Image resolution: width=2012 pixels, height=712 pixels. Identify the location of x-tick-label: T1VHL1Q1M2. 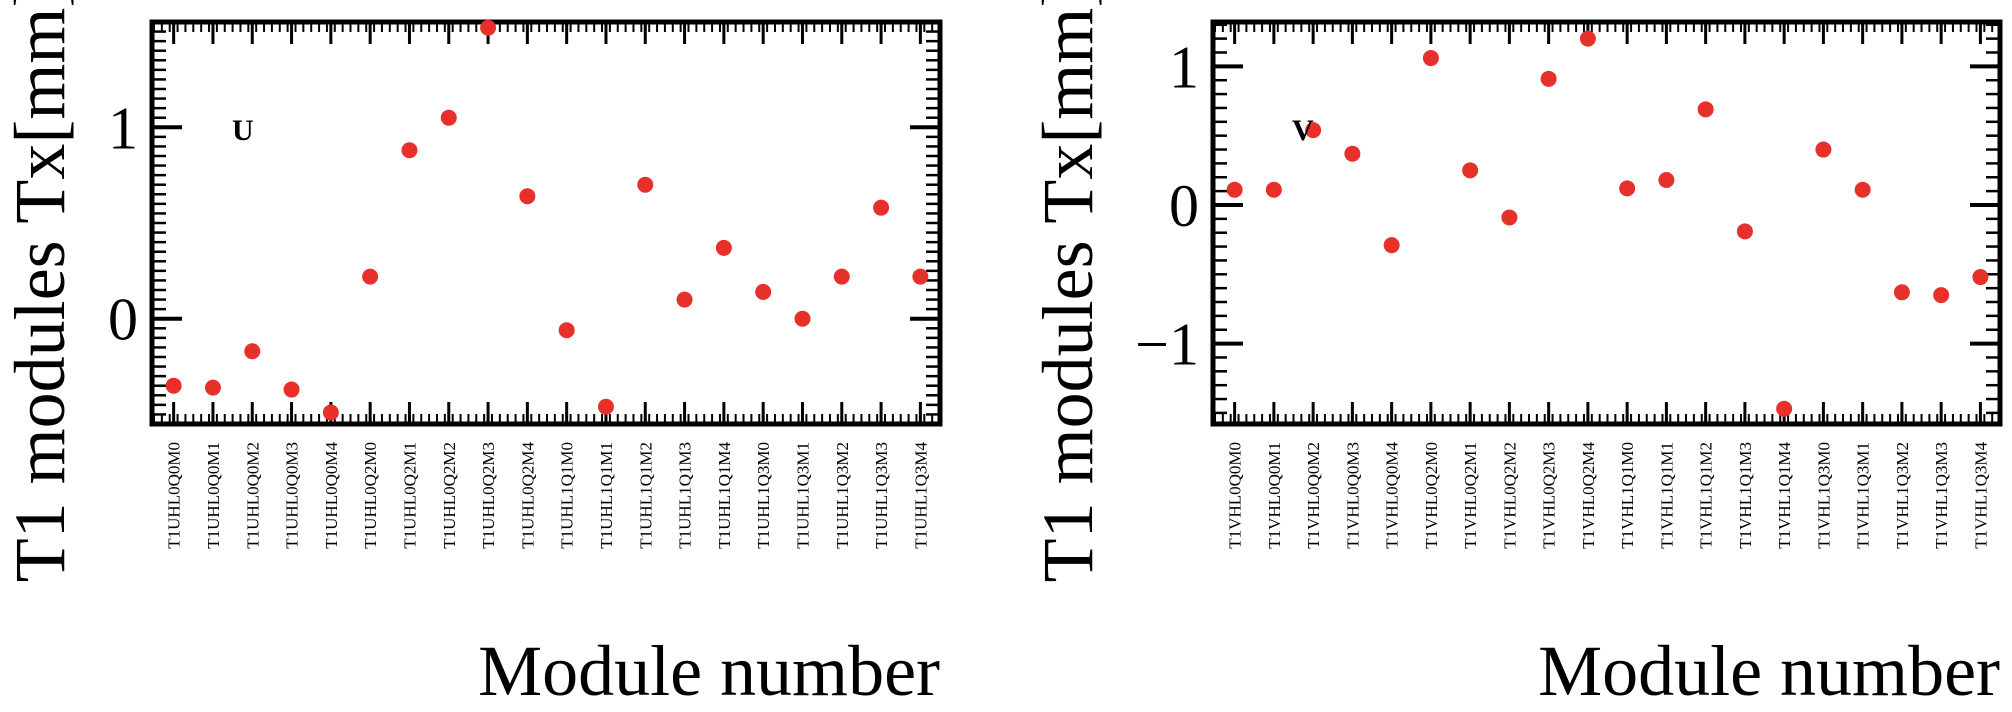
(1706, 495).